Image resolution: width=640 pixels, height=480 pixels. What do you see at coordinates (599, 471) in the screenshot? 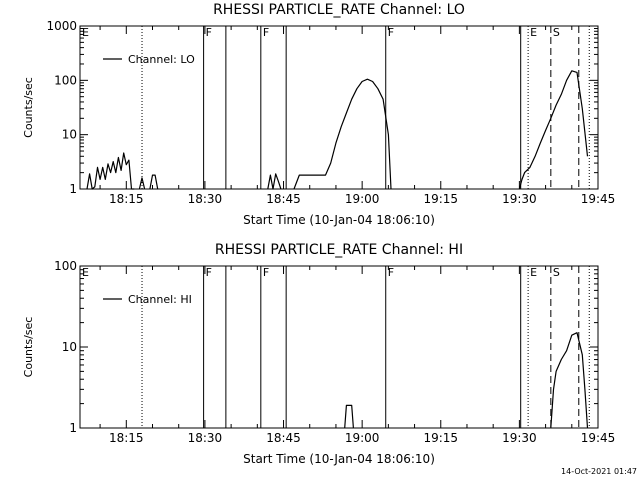
I see `footer-timestamp: 14-Oct-2021 01:47` at bounding box center [599, 471].